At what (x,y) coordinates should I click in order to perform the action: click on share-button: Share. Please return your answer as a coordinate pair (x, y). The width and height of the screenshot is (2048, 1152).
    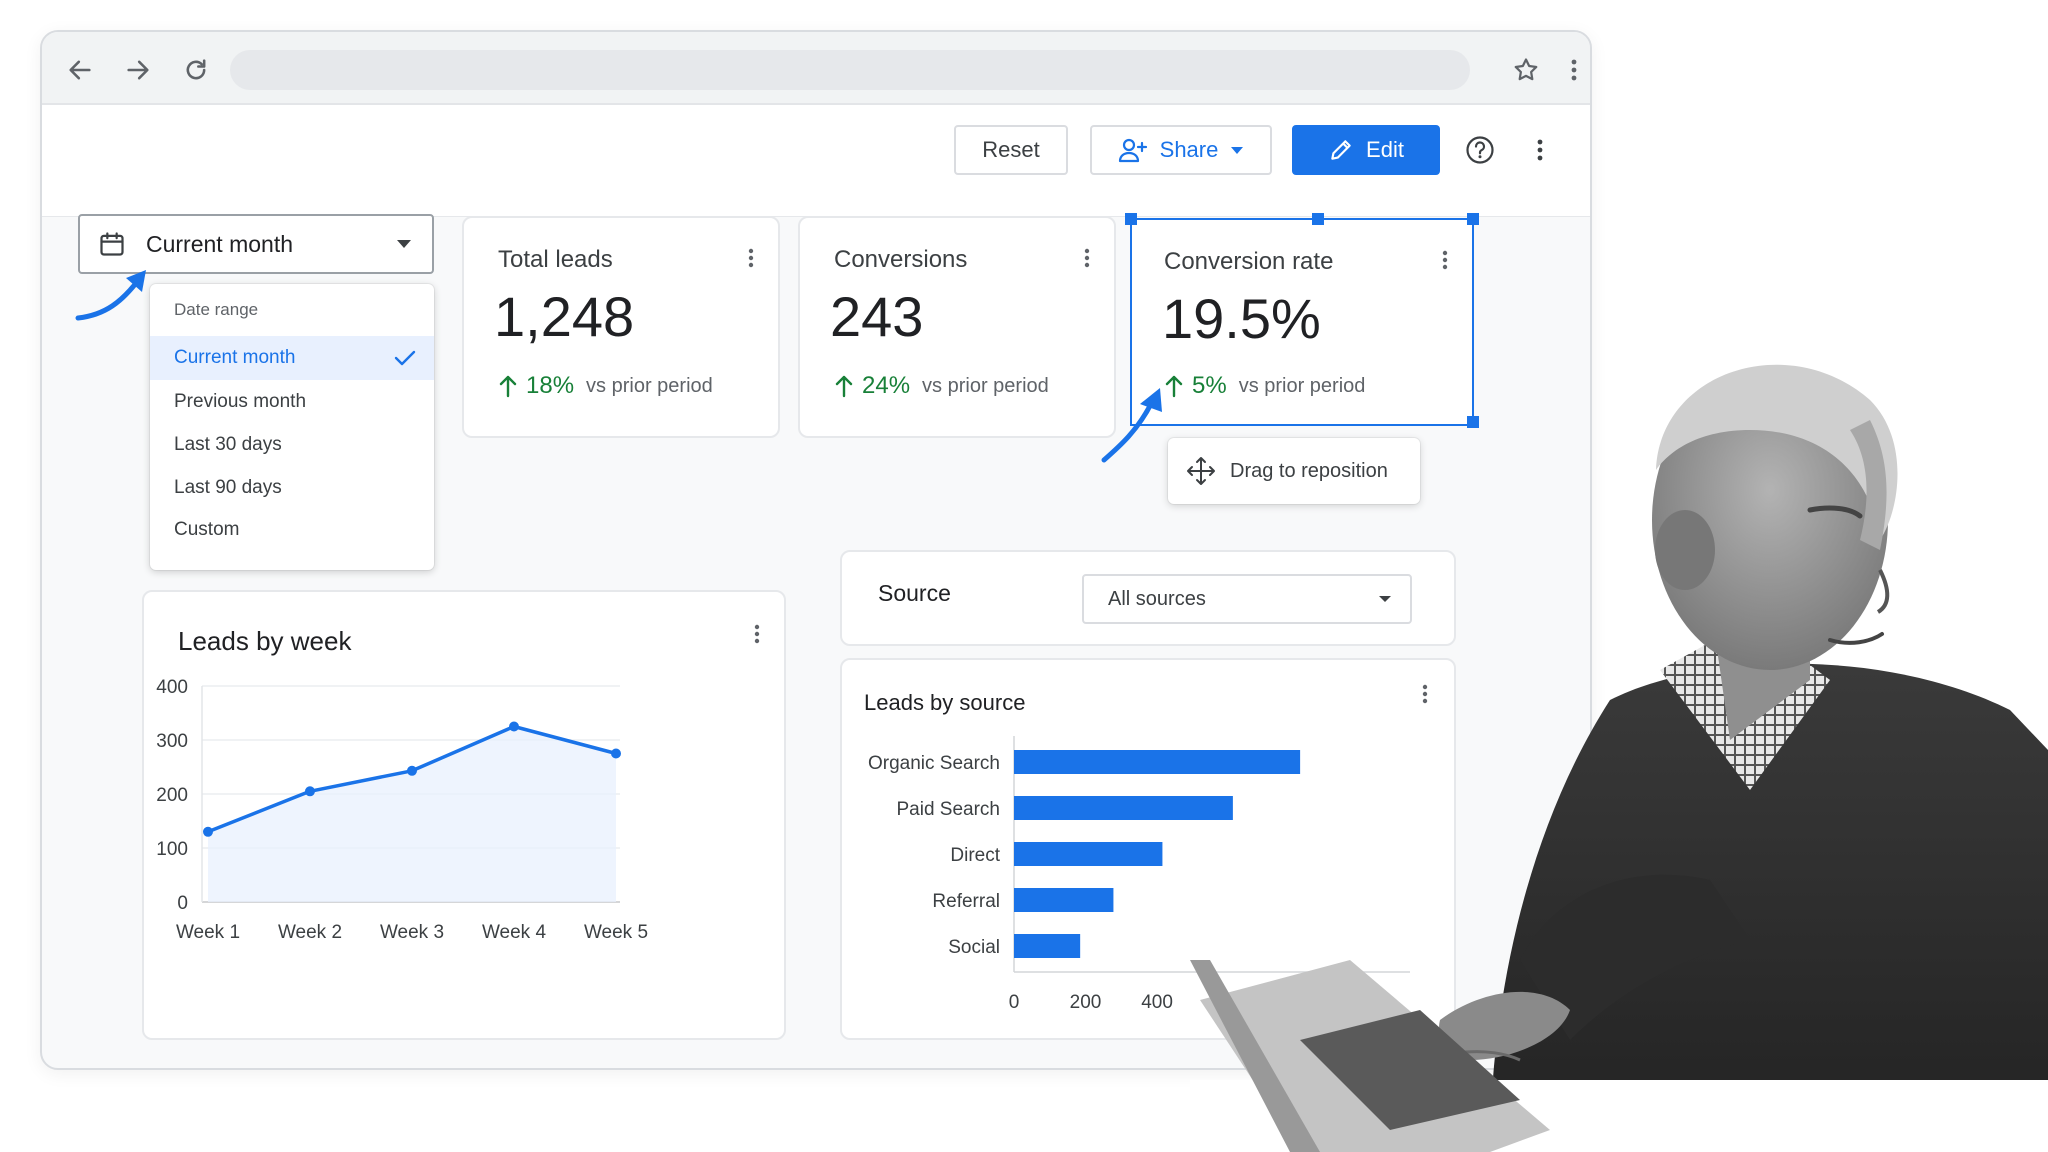
    Looking at the image, I should click on (1181, 150).